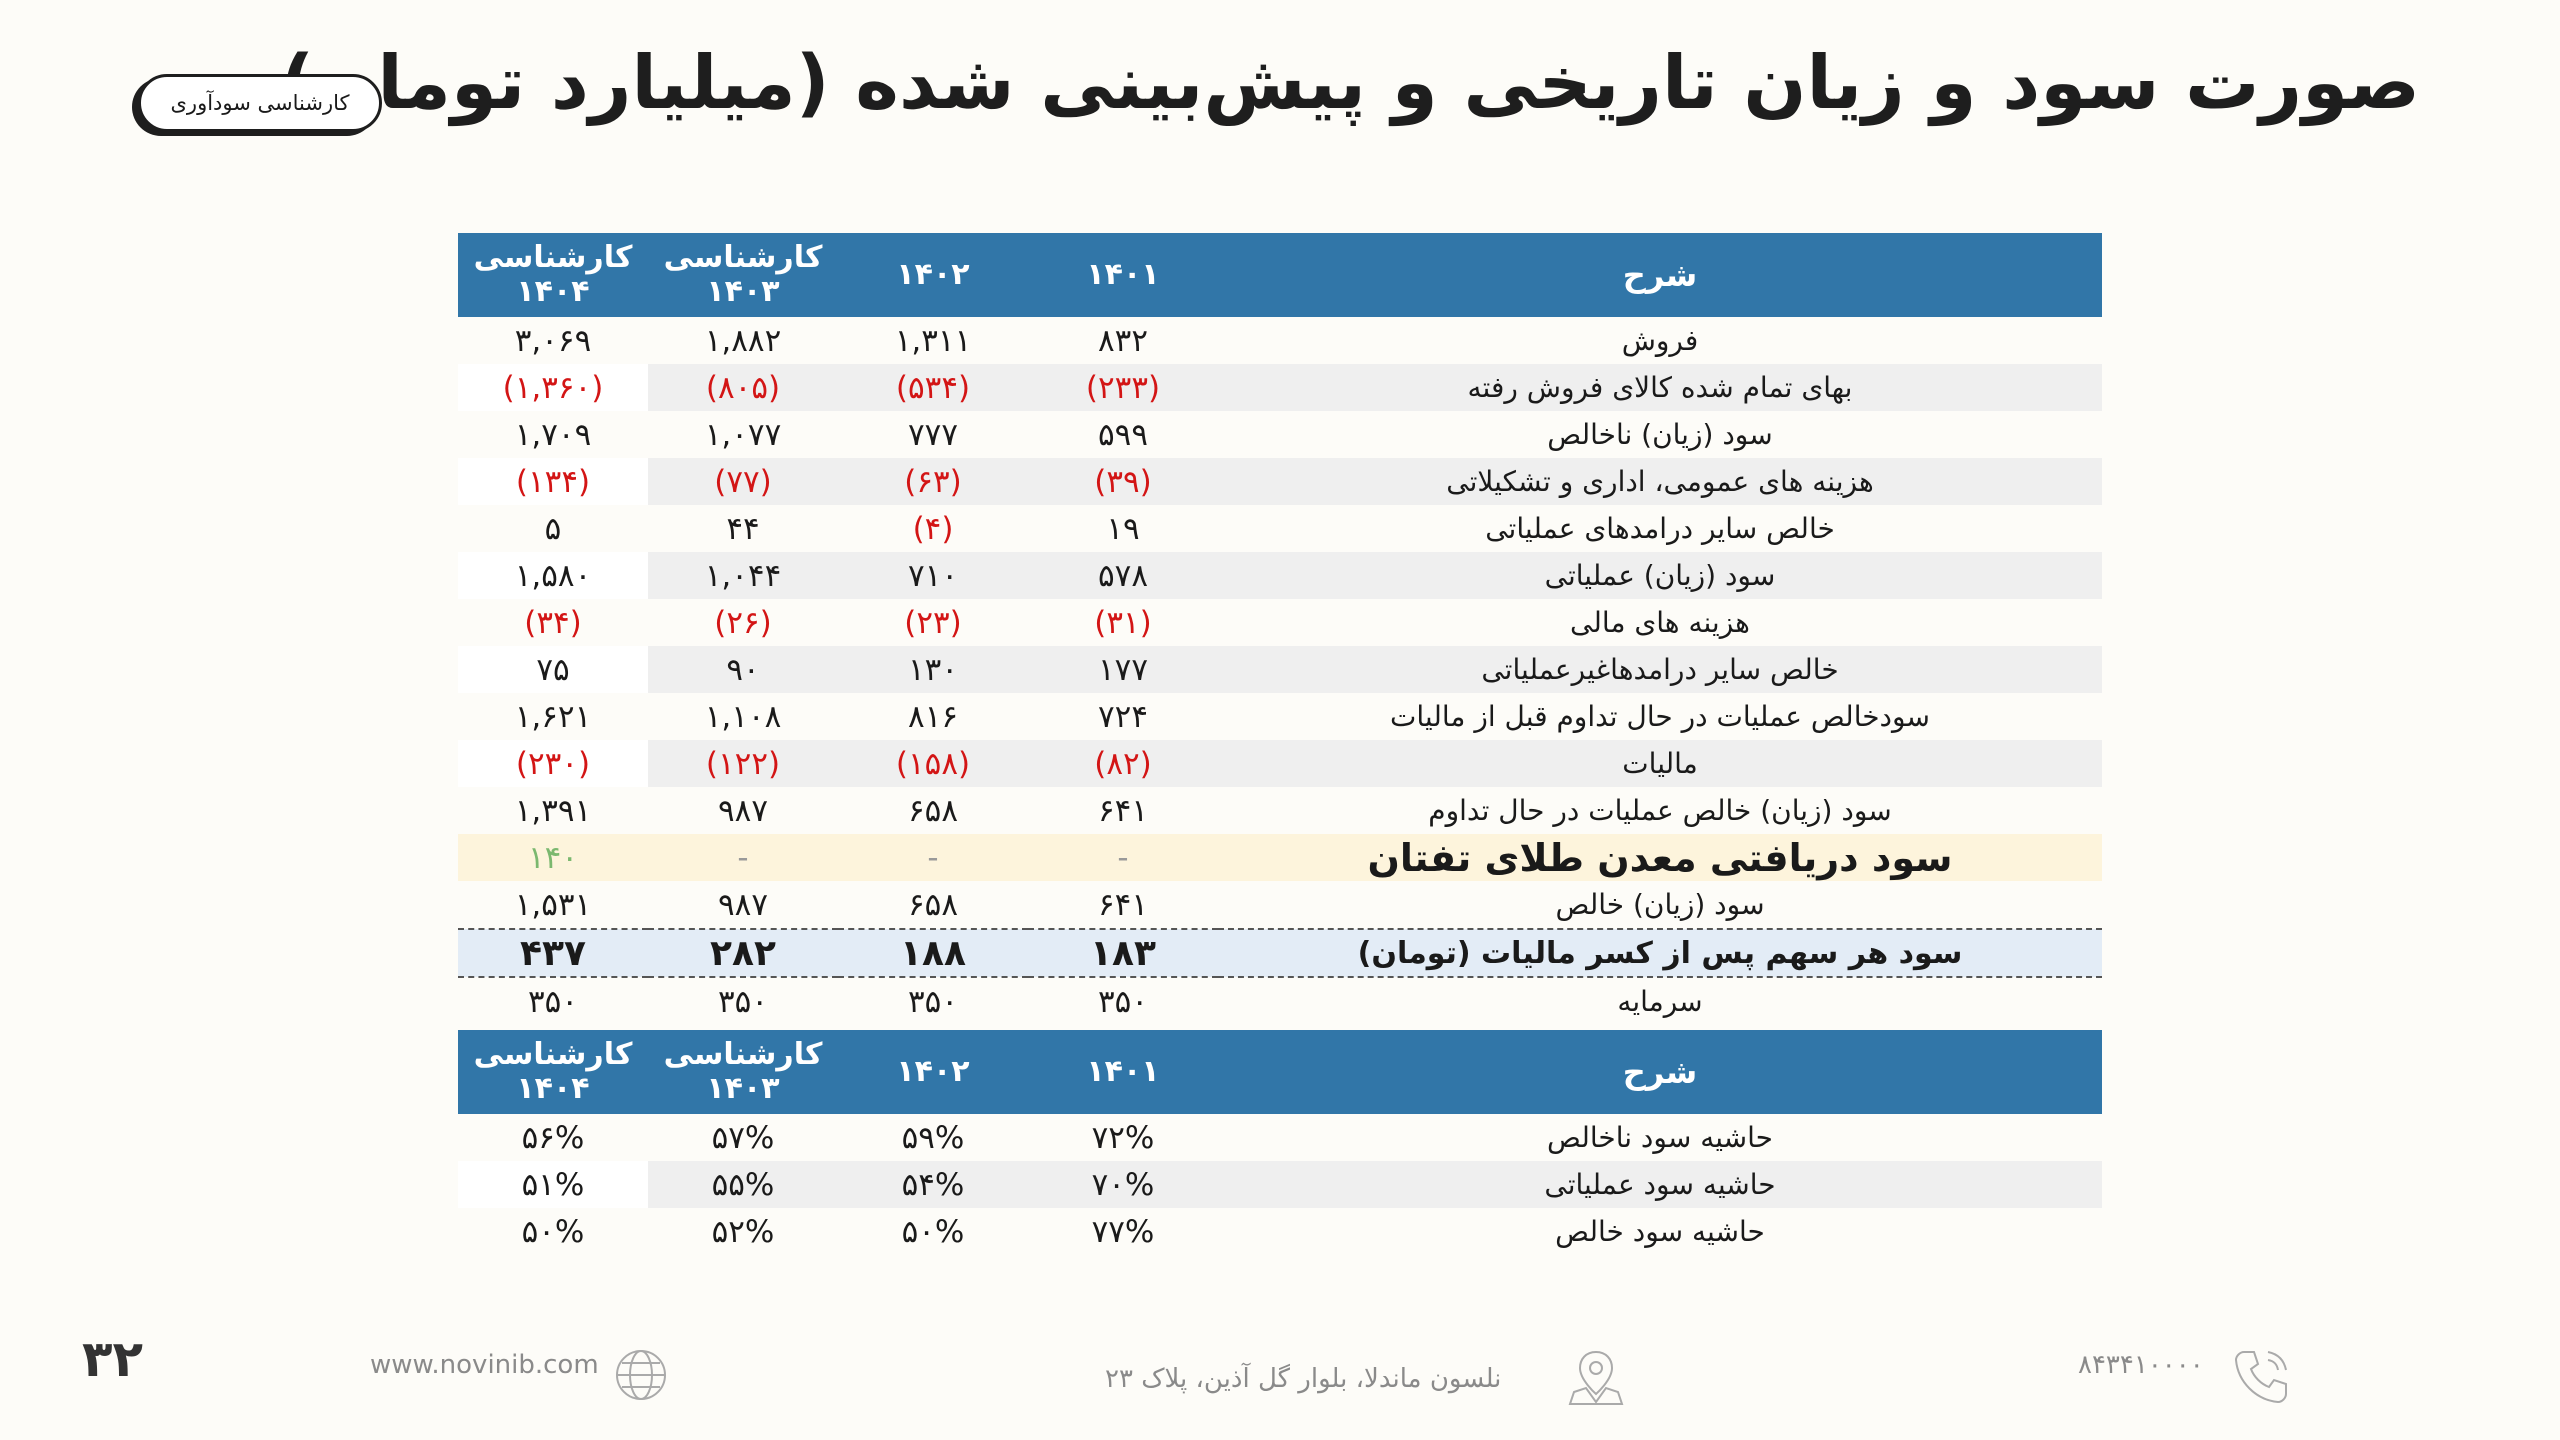 The height and width of the screenshot is (1440, 2560). I want to click on value-cell: (۱۲۲), so click(743, 763).